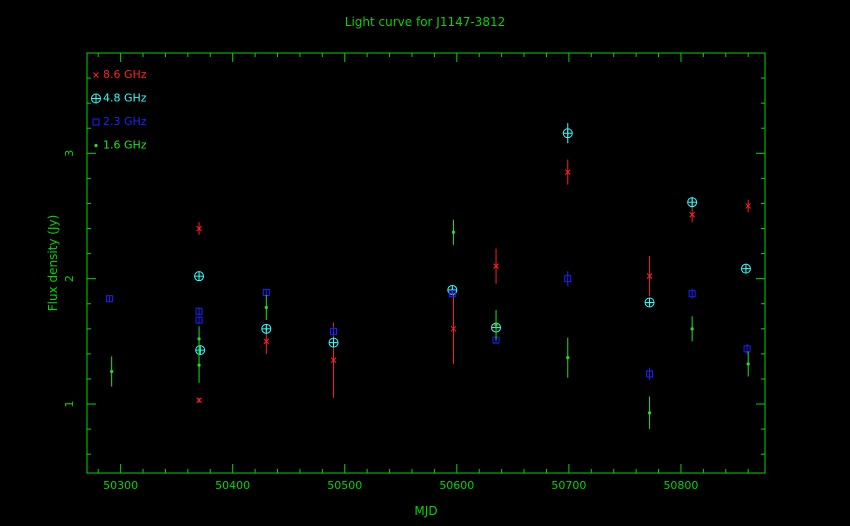 This screenshot has width=850, height=526. I want to click on legend: 8.6 GHz 4.8 GHz 2.3 GHz 1.6 GHz, so click(119, 110).